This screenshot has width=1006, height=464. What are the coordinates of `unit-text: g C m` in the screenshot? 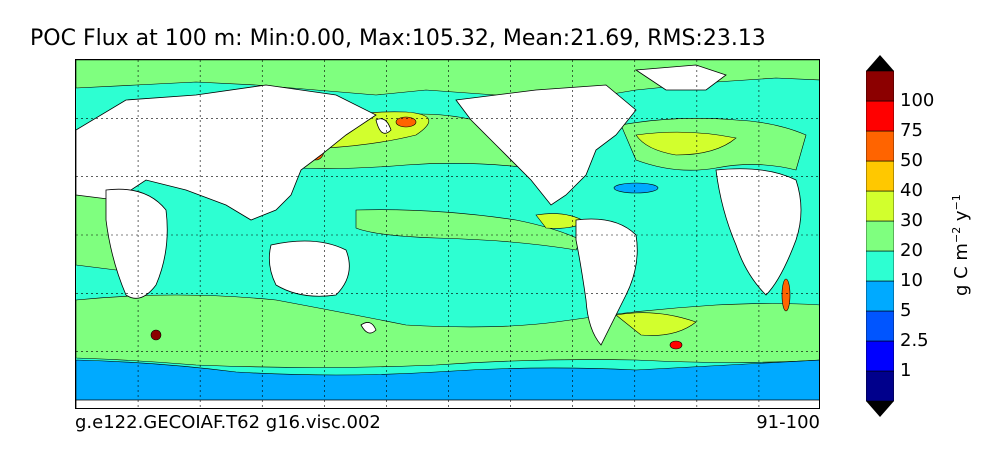 It's located at (961, 269).